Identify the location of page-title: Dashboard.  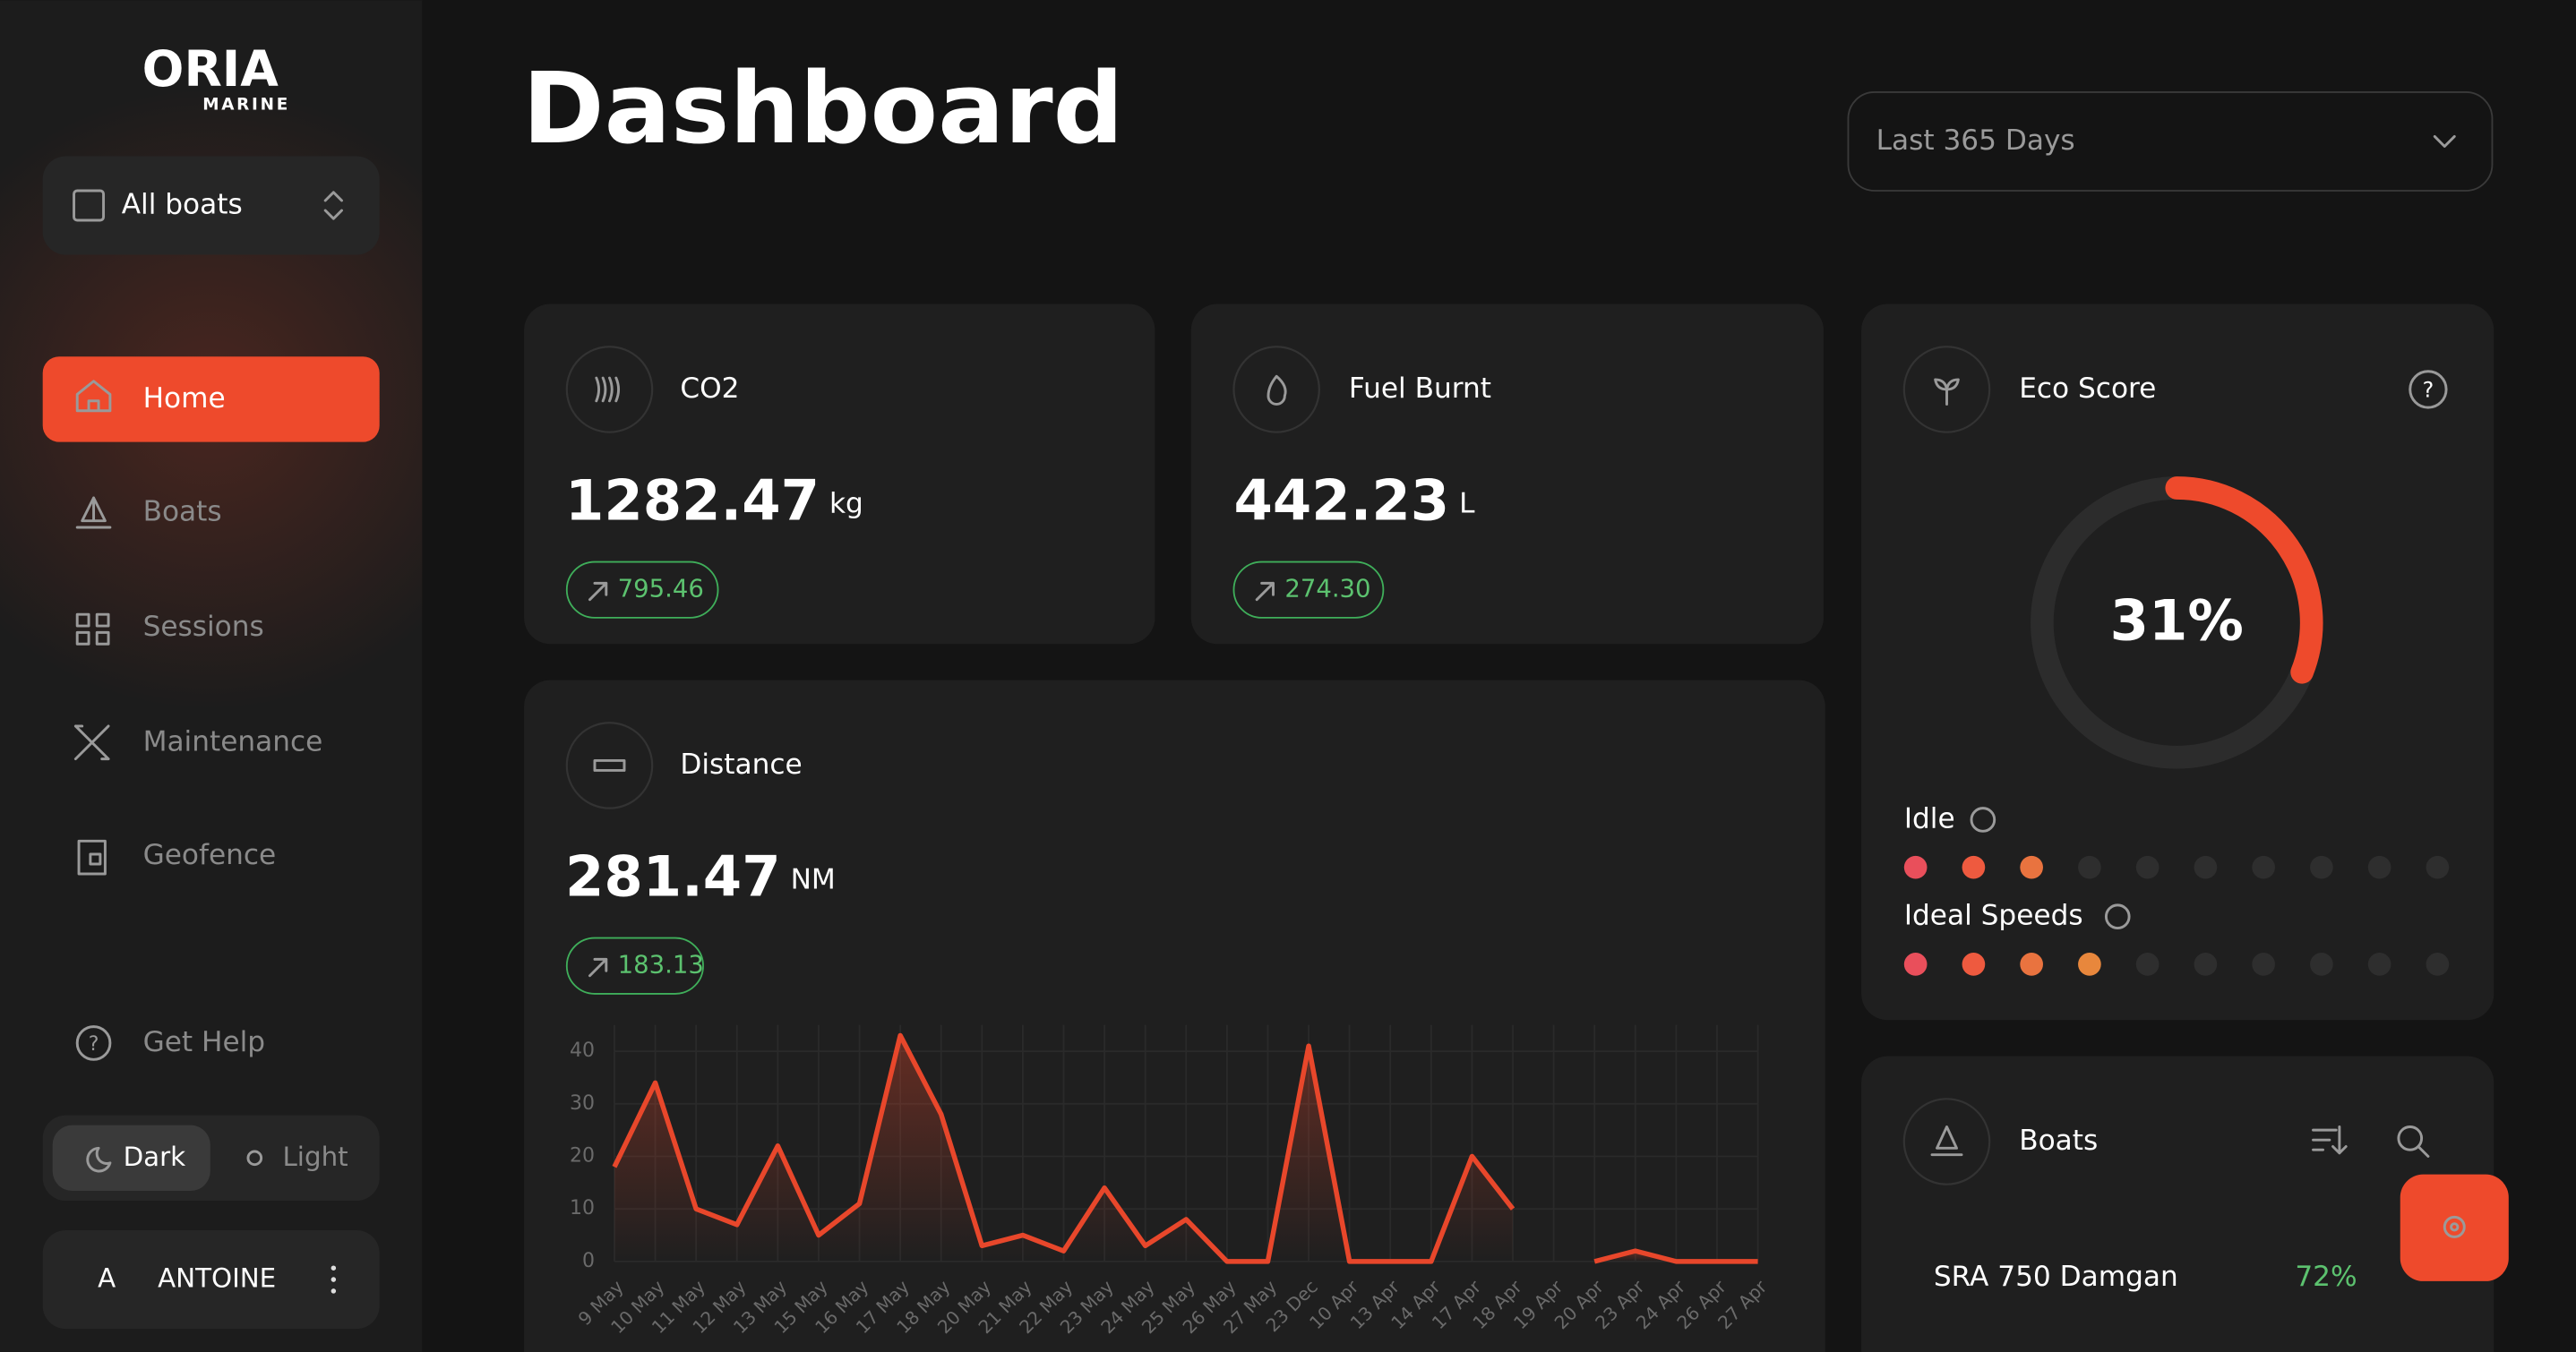
(822, 108).